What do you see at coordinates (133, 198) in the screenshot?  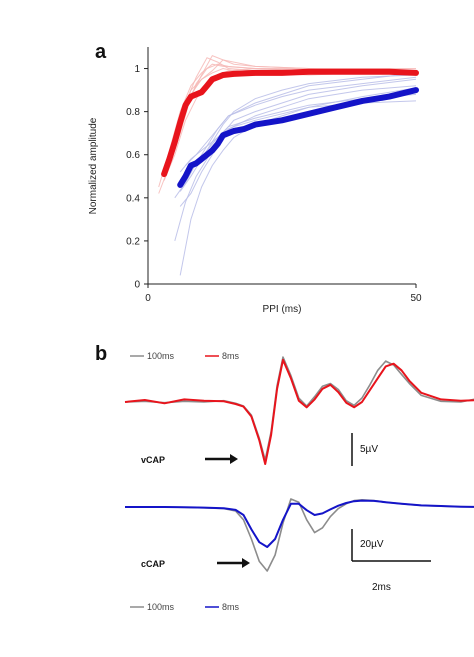 I see `y-tick-label: 0.4` at bounding box center [133, 198].